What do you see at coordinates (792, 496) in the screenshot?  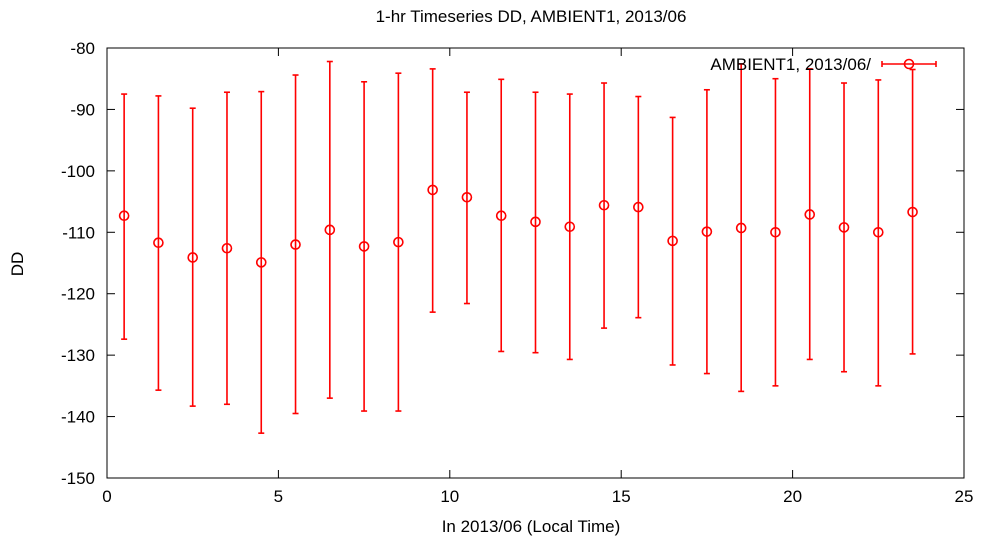 I see `x-tick-label: 20` at bounding box center [792, 496].